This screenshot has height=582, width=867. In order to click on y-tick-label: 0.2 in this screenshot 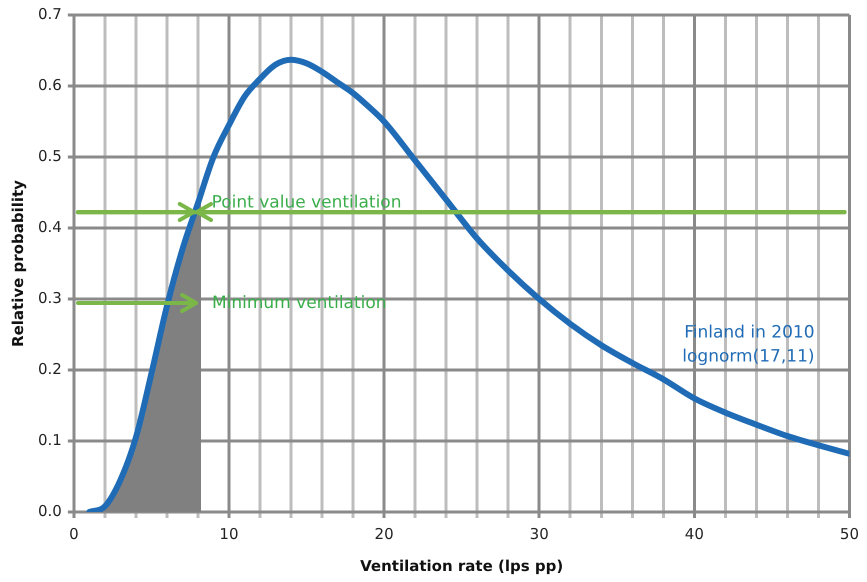, I will do `click(50, 369)`.